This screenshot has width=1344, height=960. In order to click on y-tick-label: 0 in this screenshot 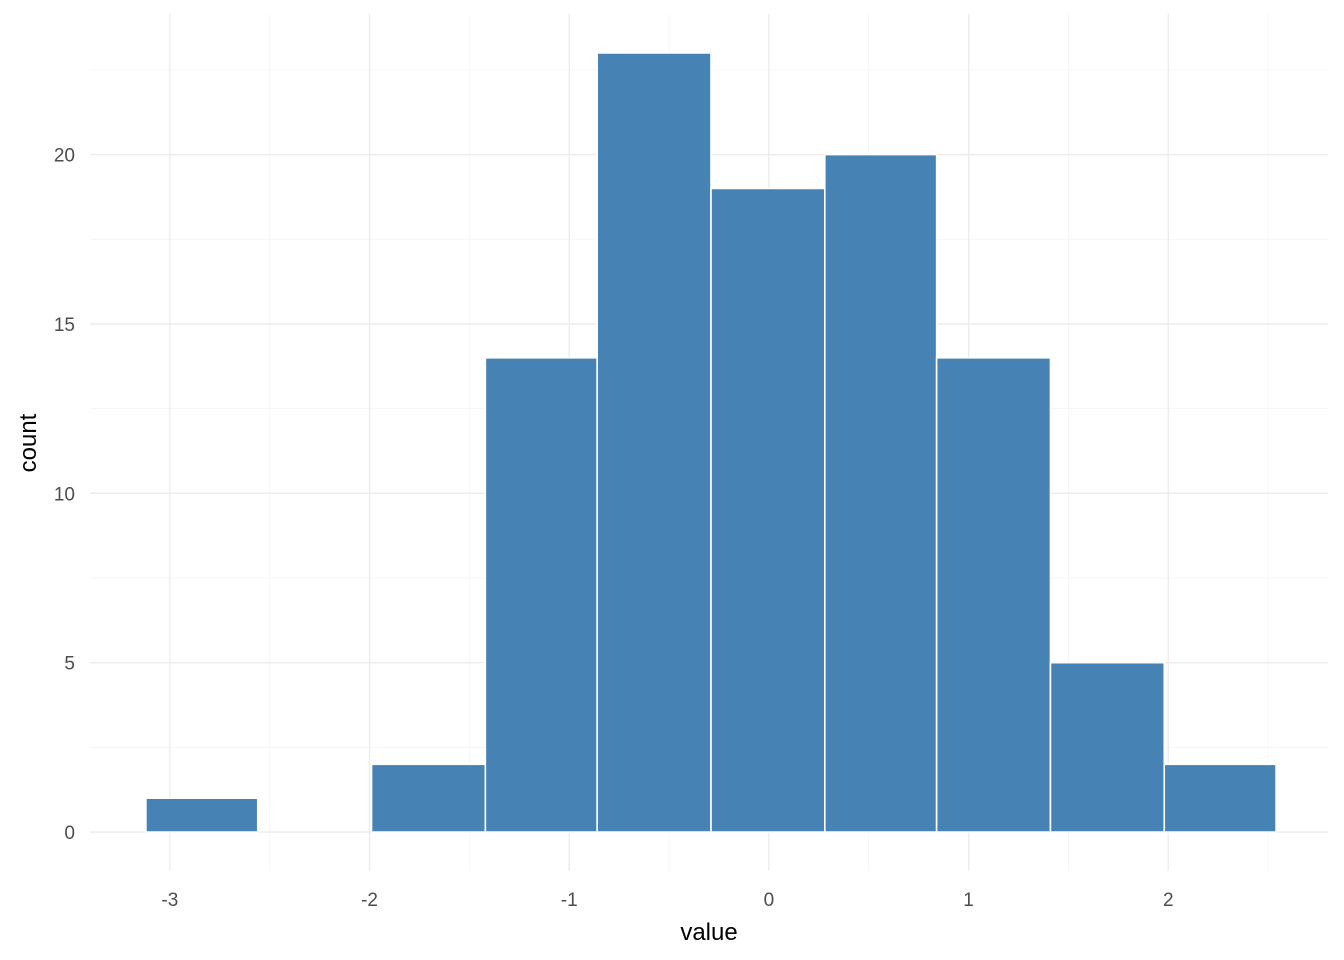, I will do `click(69, 833)`.